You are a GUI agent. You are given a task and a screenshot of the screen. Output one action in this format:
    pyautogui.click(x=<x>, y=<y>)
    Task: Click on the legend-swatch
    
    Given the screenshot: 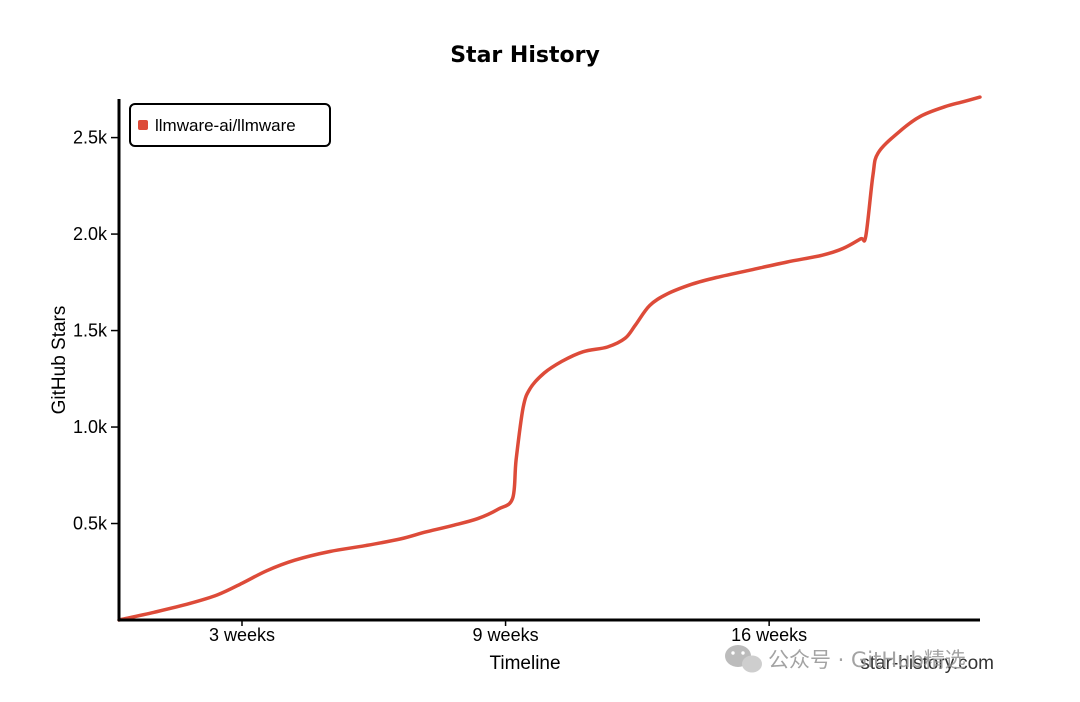 What is the action you would take?
    pyautogui.click(x=143, y=125)
    